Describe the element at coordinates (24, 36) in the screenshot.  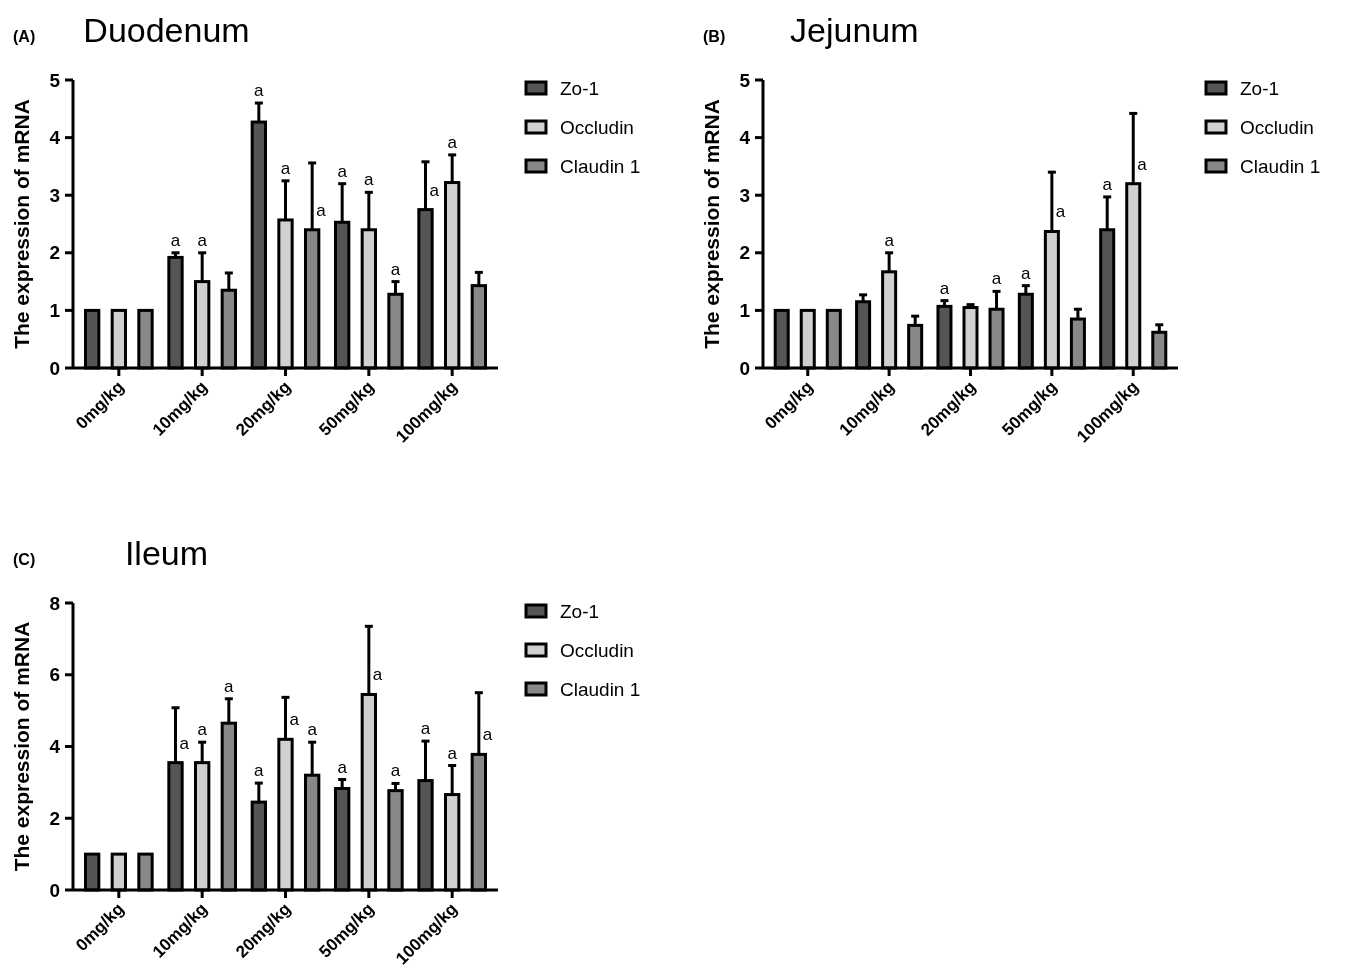
I see `text: (A)` at that location.